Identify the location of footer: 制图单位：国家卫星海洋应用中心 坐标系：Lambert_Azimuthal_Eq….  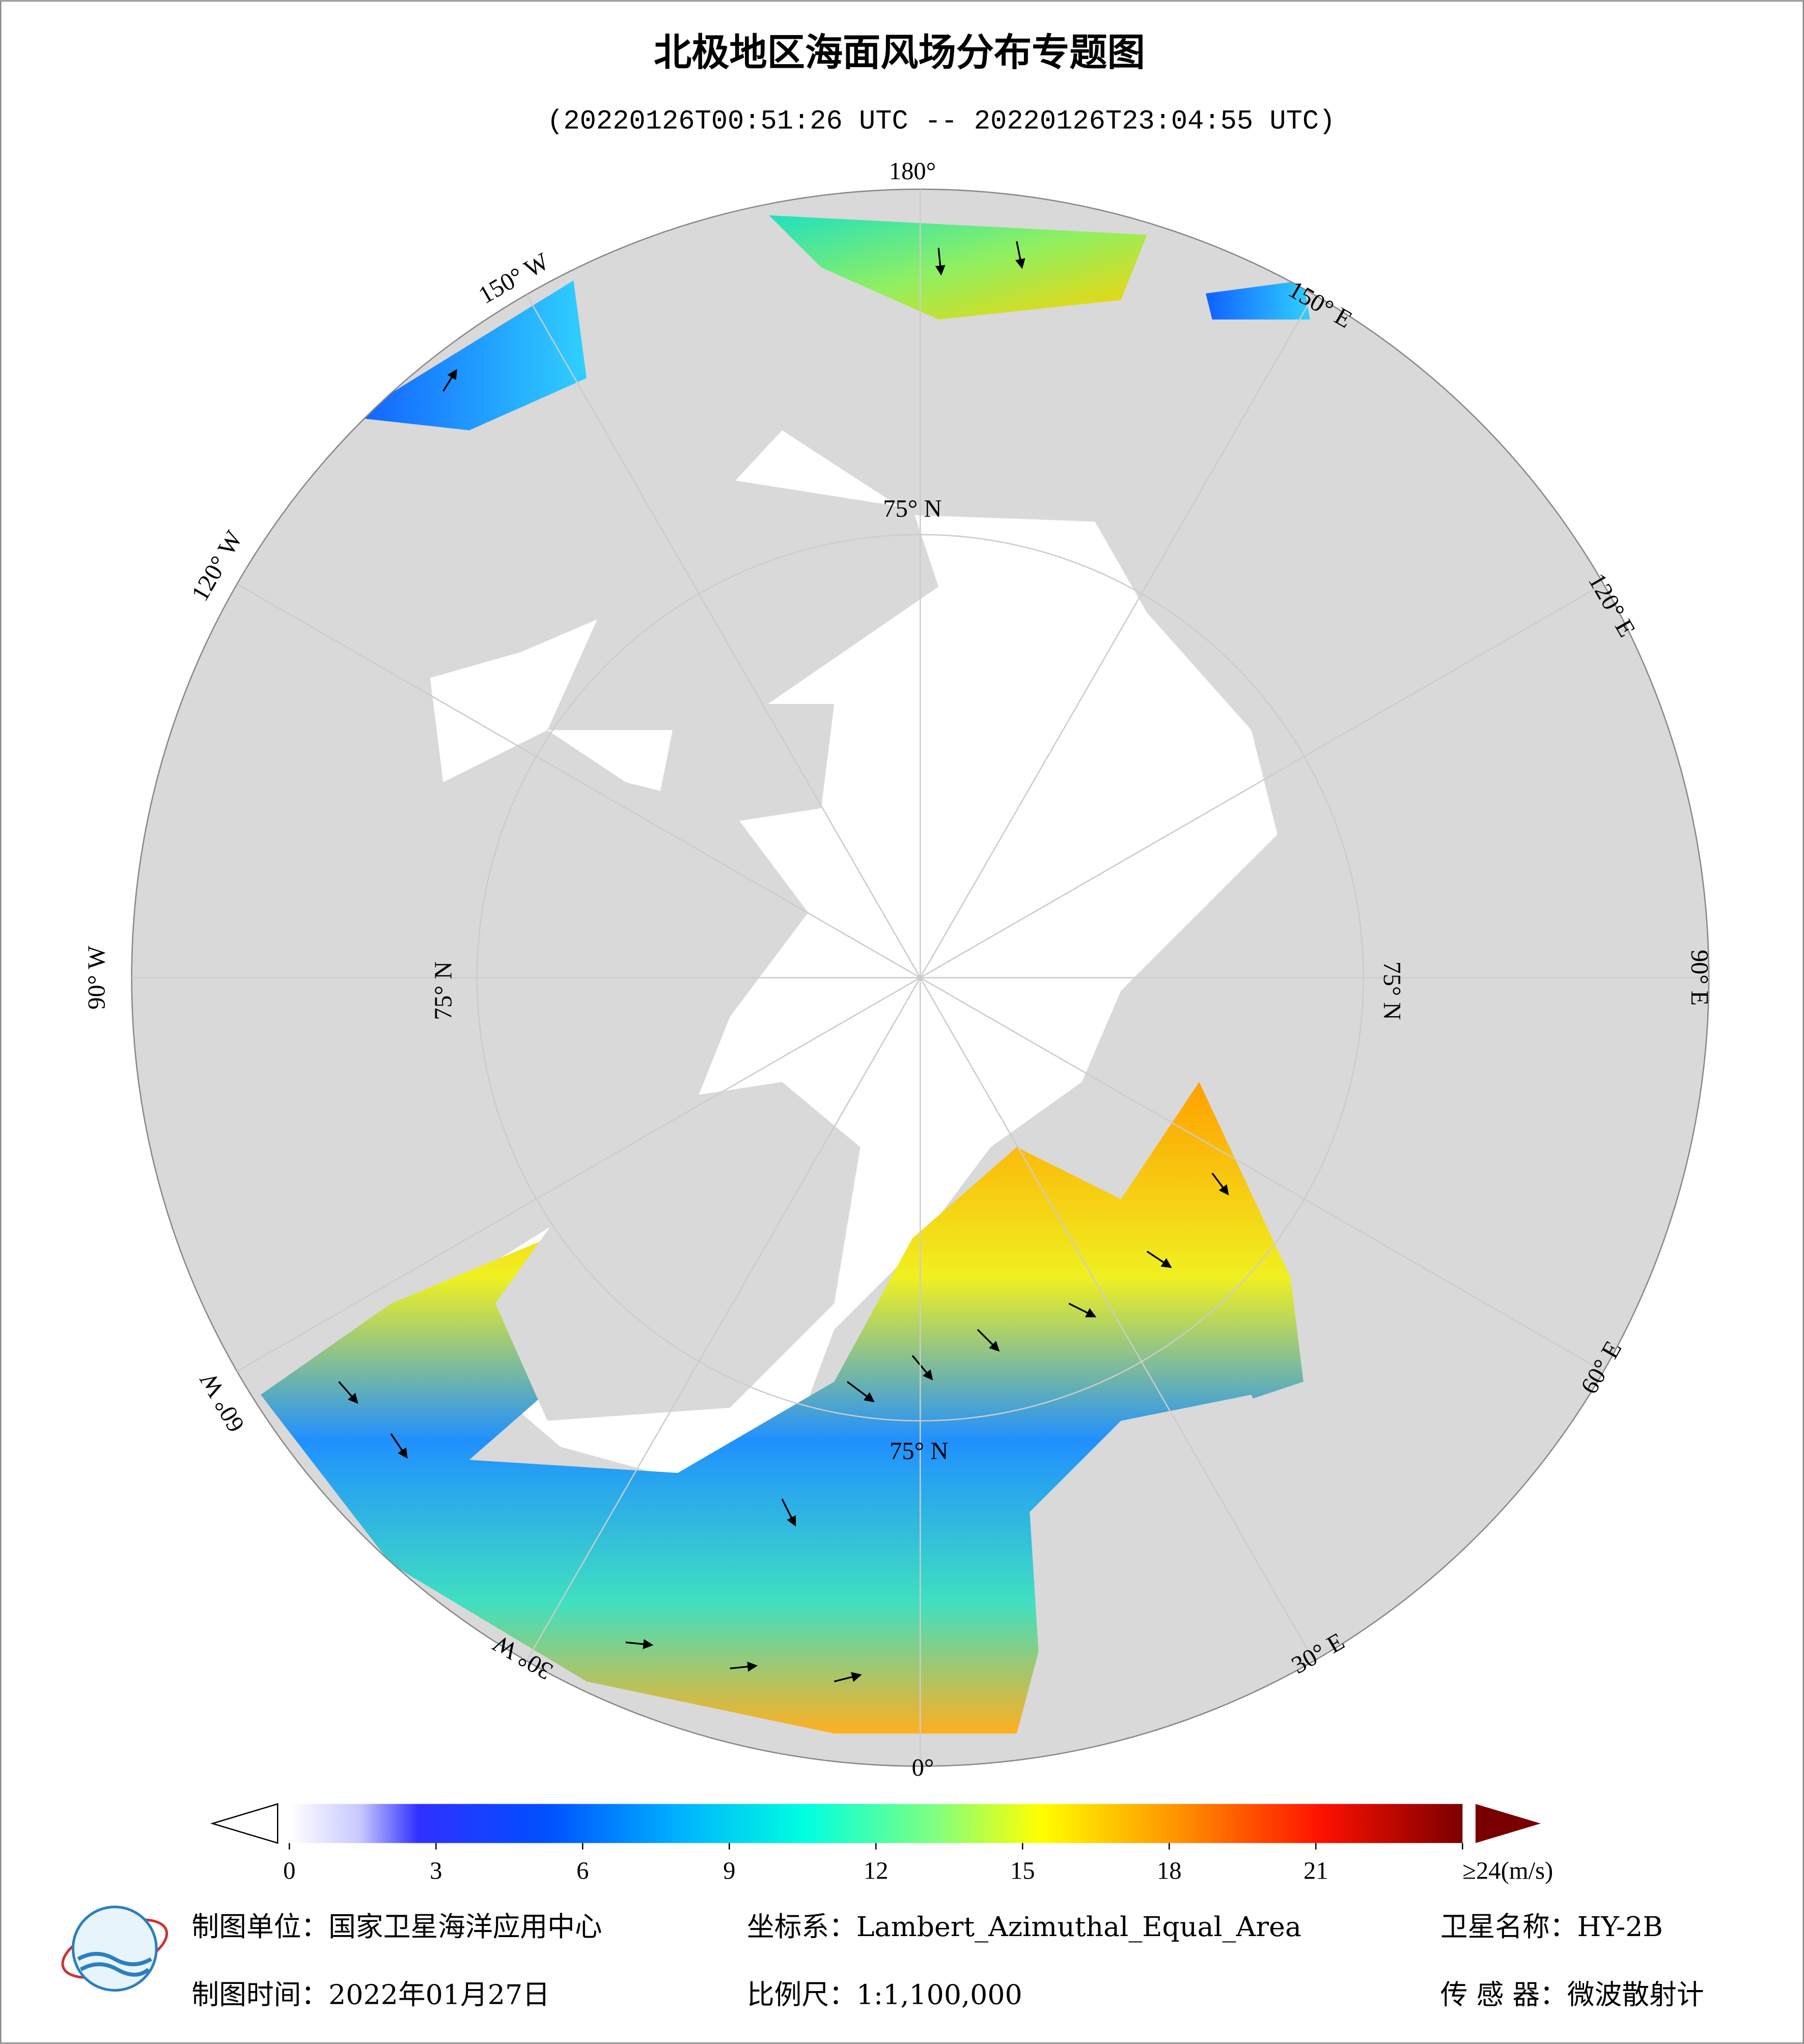
(882, 1958).